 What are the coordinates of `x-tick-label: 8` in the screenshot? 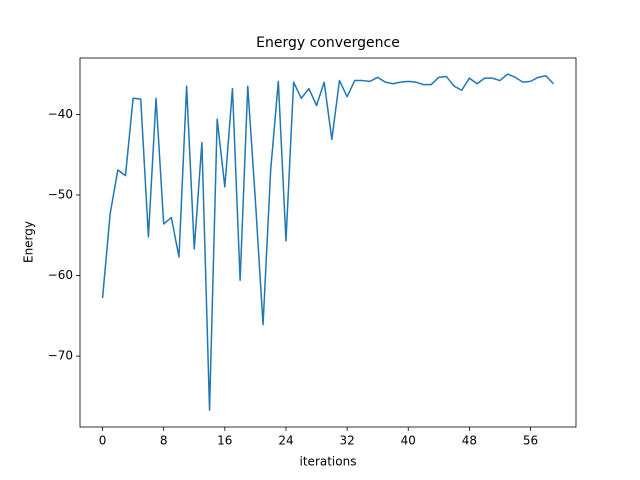 It's located at (164, 441).